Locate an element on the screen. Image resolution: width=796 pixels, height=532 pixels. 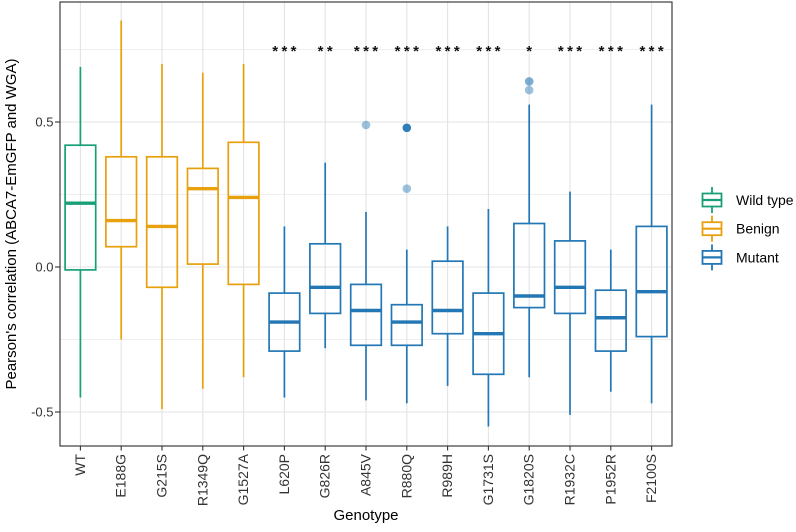
category-label-r1932c: R1932C is located at coordinates (570, 479).